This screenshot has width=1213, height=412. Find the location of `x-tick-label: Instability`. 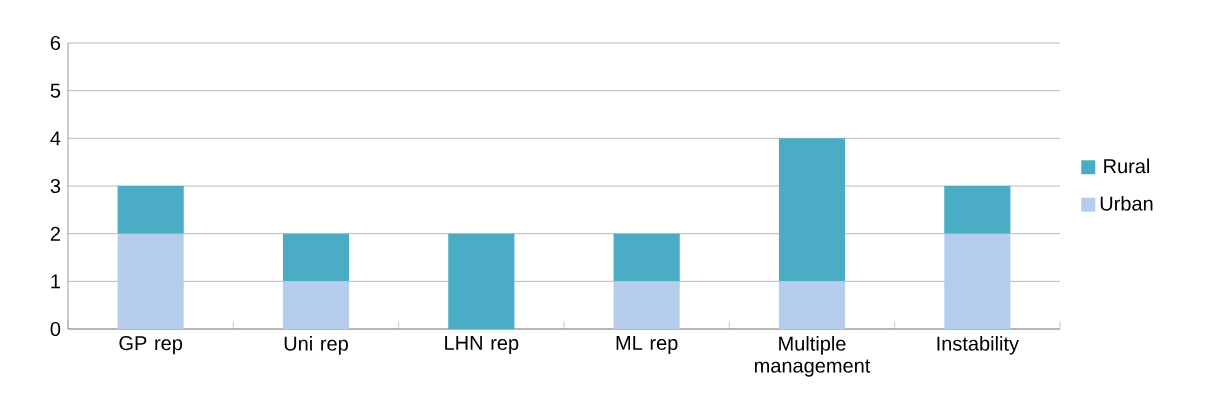

x-tick-label: Instability is located at coordinates (978, 345).